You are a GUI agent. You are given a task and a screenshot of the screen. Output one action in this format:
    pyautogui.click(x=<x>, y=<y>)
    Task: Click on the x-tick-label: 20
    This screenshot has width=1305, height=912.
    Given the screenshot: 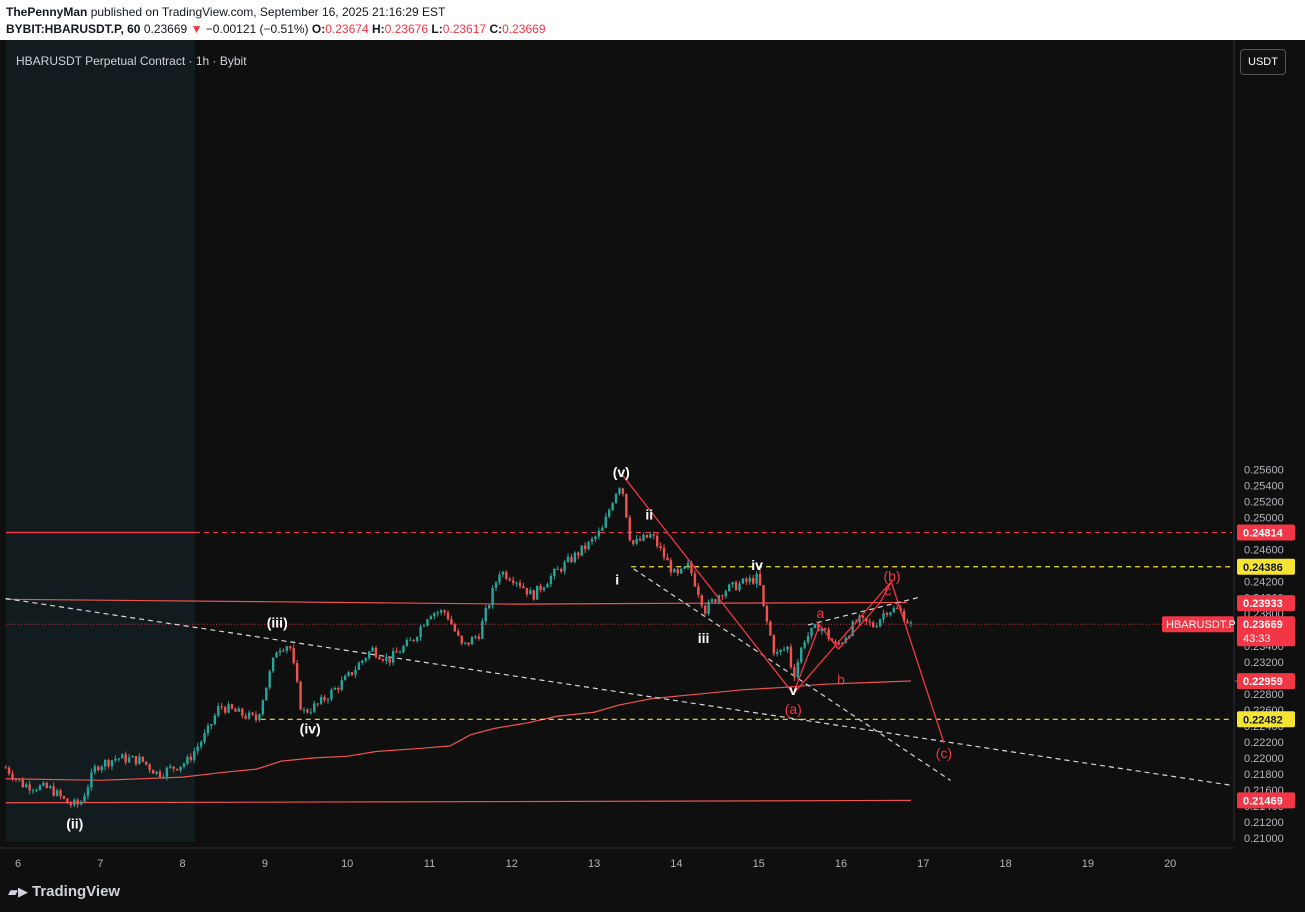 What is the action you would take?
    pyautogui.click(x=1170, y=864)
    